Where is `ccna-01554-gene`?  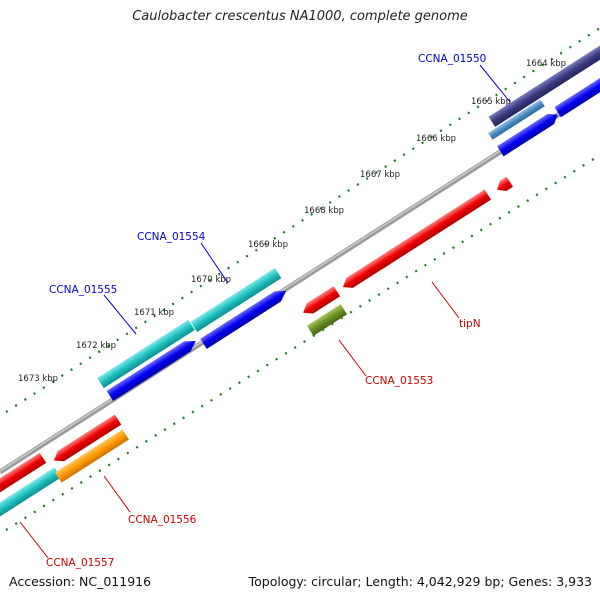 ccna-01554-gene is located at coordinates (236, 300).